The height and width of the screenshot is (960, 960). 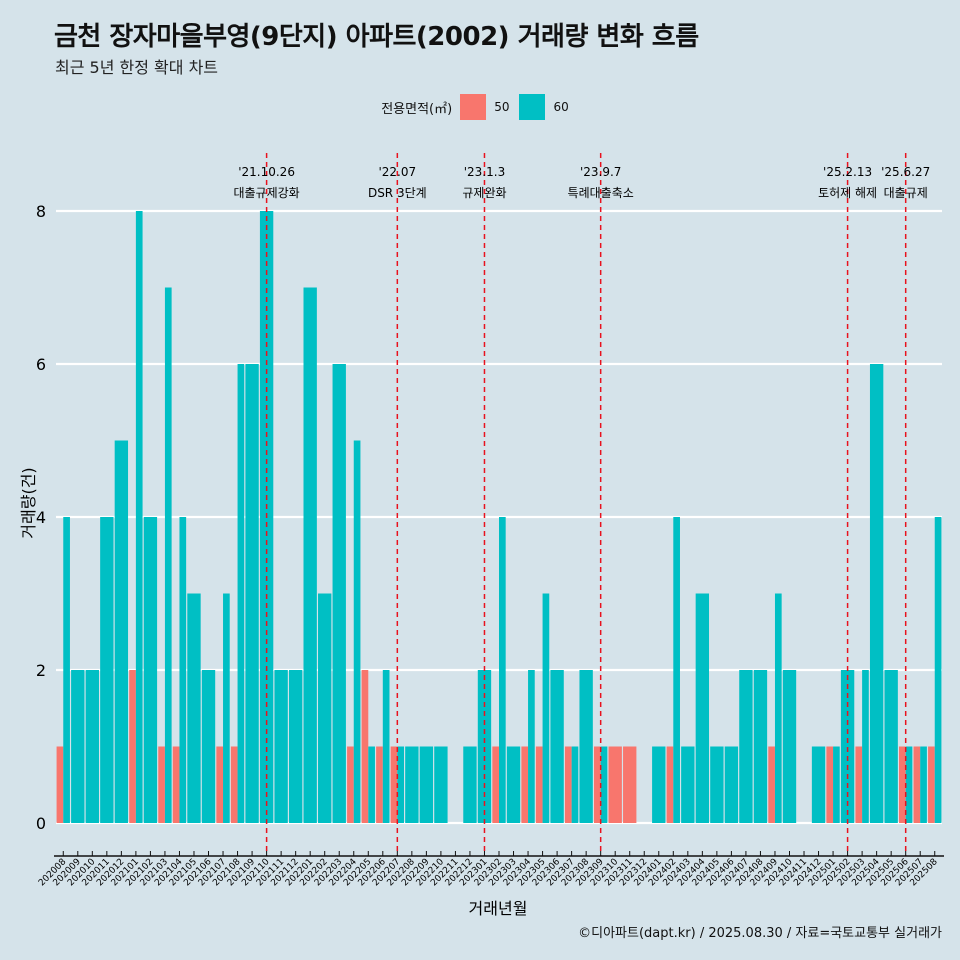 What do you see at coordinates (484, 172) in the screenshot?
I see `event-date: '23.1.3` at bounding box center [484, 172].